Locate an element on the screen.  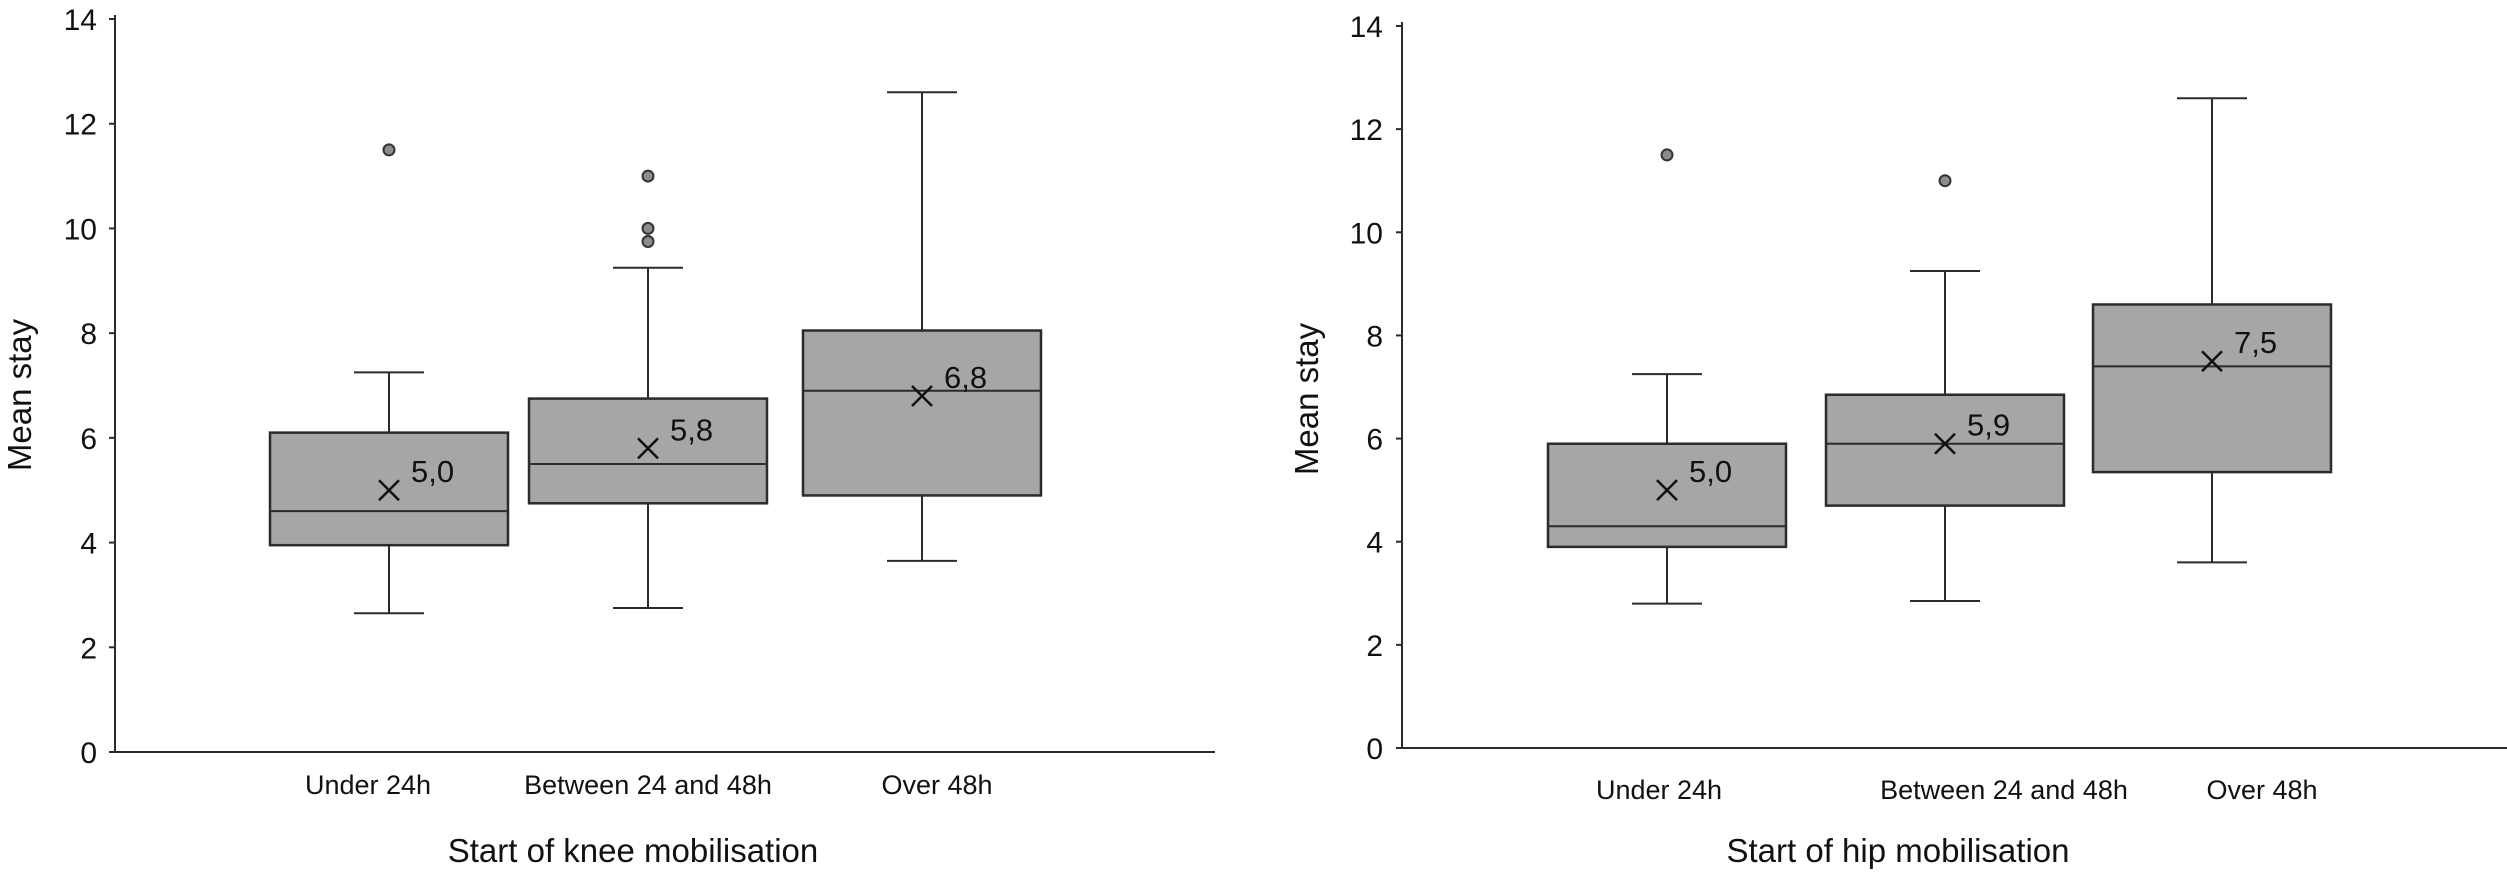
box-group: 5,9 is located at coordinates (1945, 388).